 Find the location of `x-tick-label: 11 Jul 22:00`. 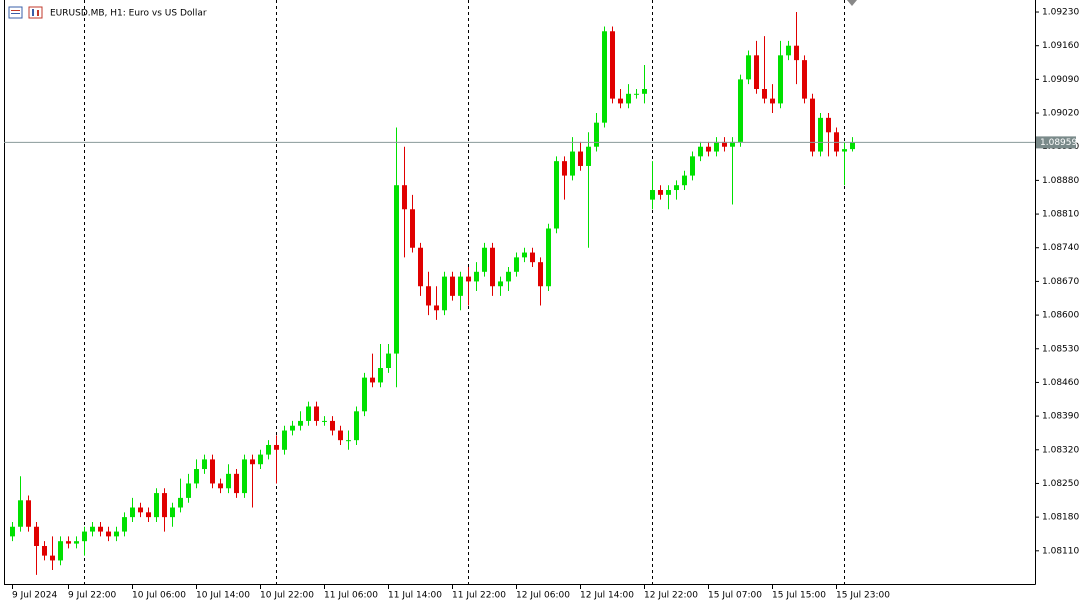

x-tick-label: 11 Jul 22:00 is located at coordinates (479, 596).